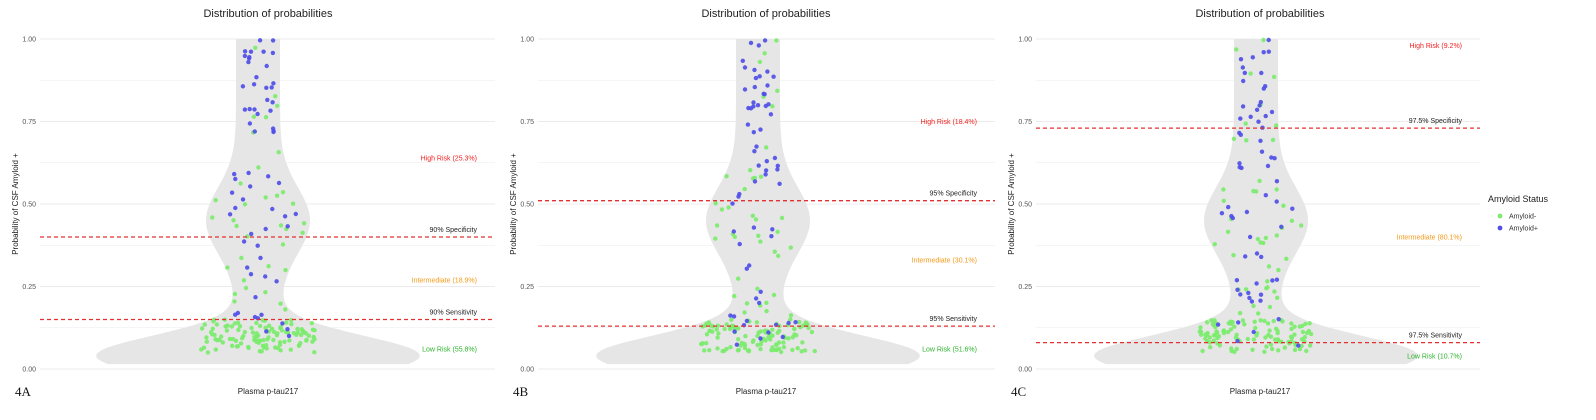  I want to click on panel-label: 4B, so click(521, 391).